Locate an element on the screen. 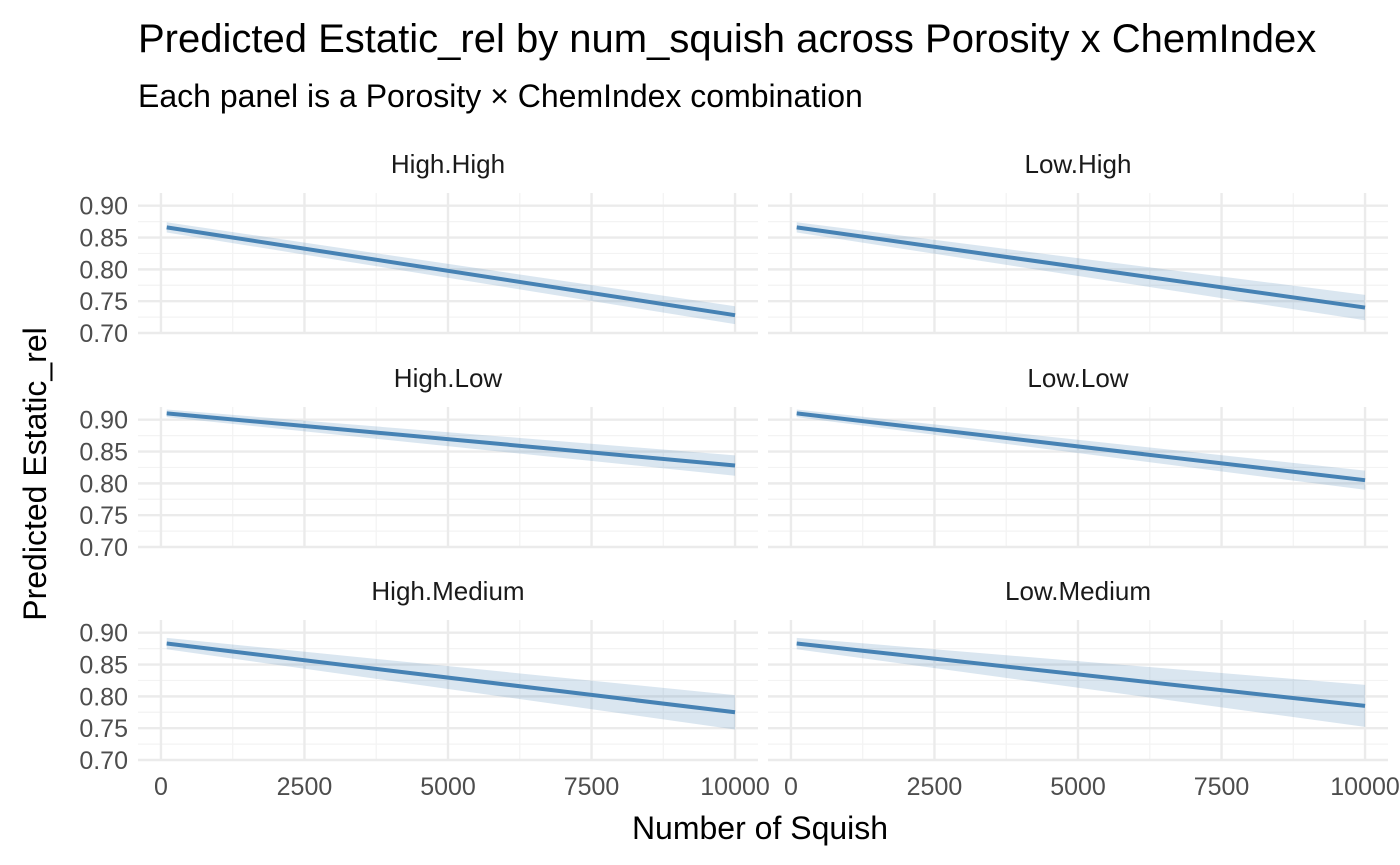  facet-panel-high-low: High.Low 0.70 0.75 0.80 0.85 0.90 is located at coordinates (418, 462).